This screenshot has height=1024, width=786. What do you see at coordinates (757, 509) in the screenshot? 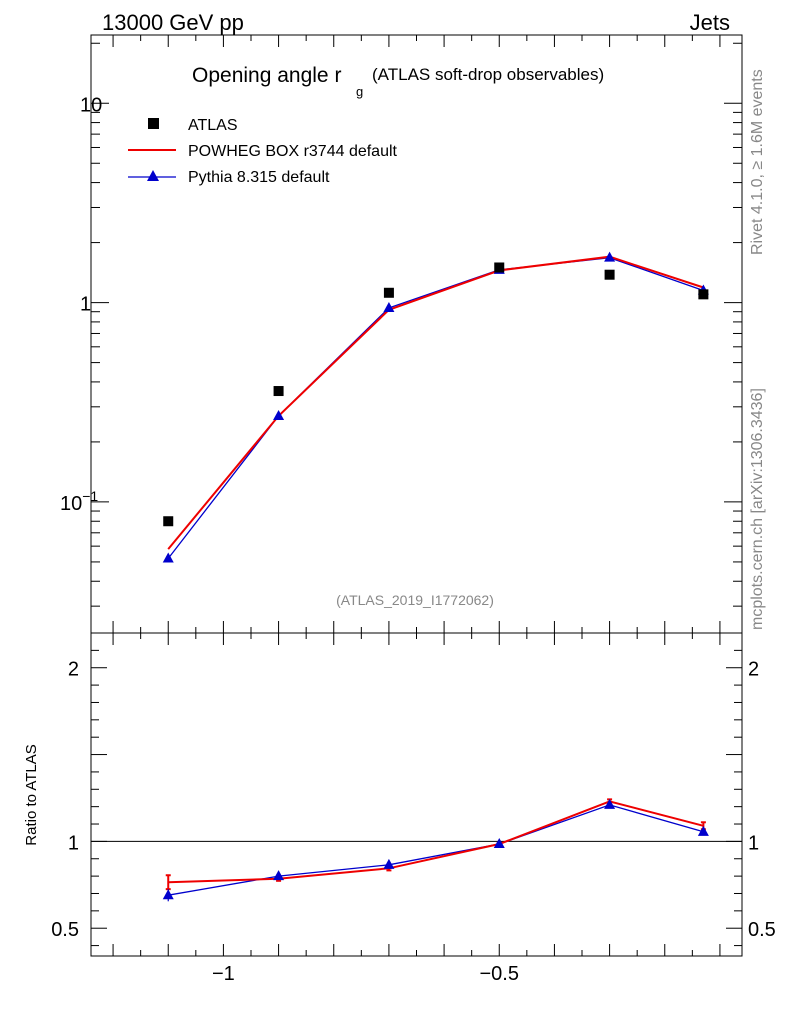
I see `mcplots-label: mcplots.cern.ch [arXiv:1306.3436]` at bounding box center [757, 509].